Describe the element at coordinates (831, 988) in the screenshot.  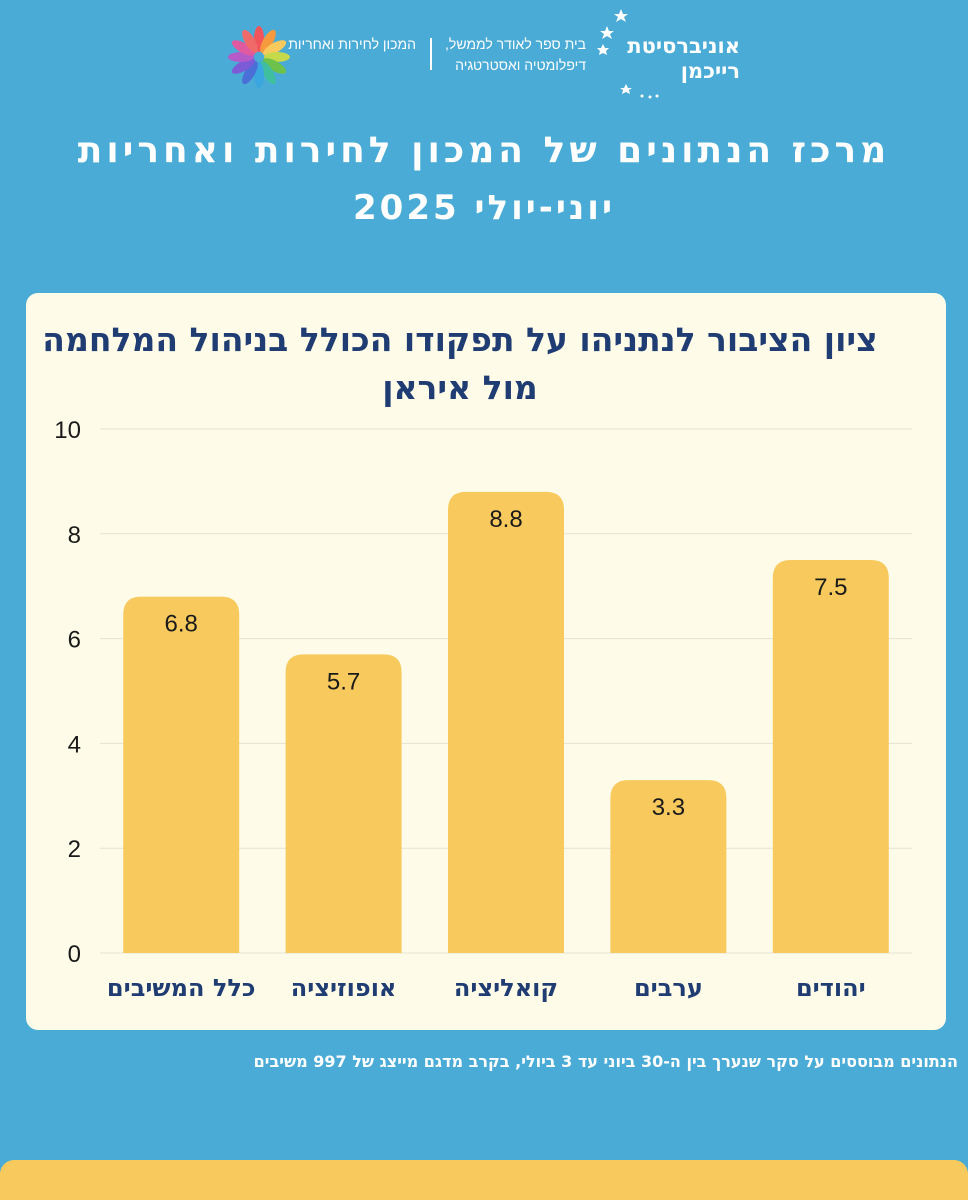
I see `x-category-label: יהודים` at that location.